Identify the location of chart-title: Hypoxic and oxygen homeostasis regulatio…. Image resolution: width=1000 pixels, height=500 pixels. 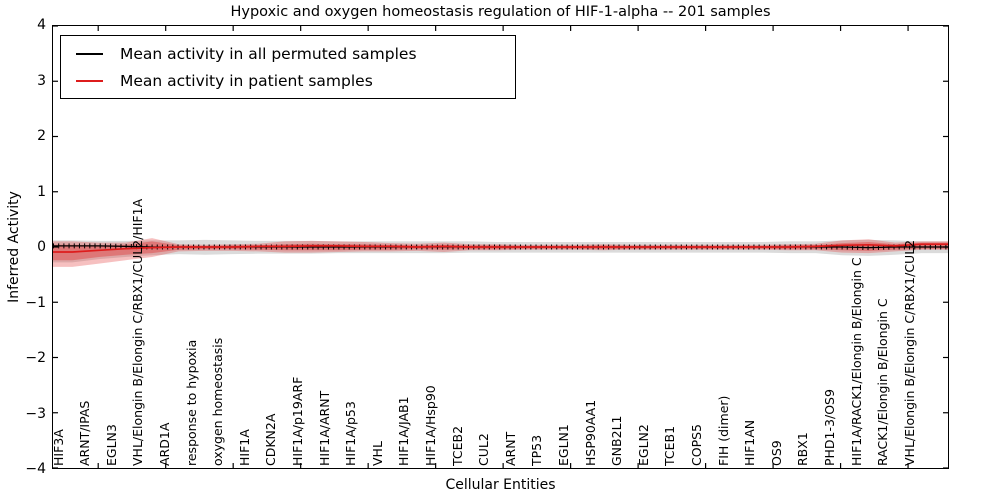
(500, 12).